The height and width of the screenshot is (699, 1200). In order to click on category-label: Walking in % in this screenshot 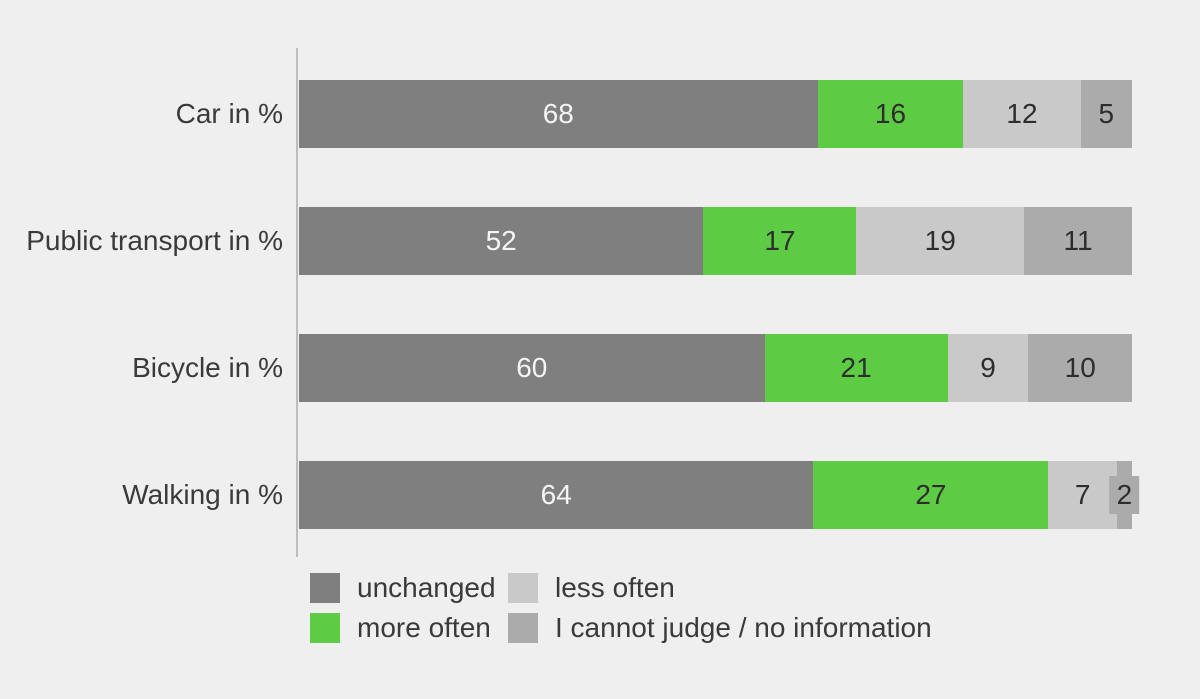, I will do `click(202, 494)`.